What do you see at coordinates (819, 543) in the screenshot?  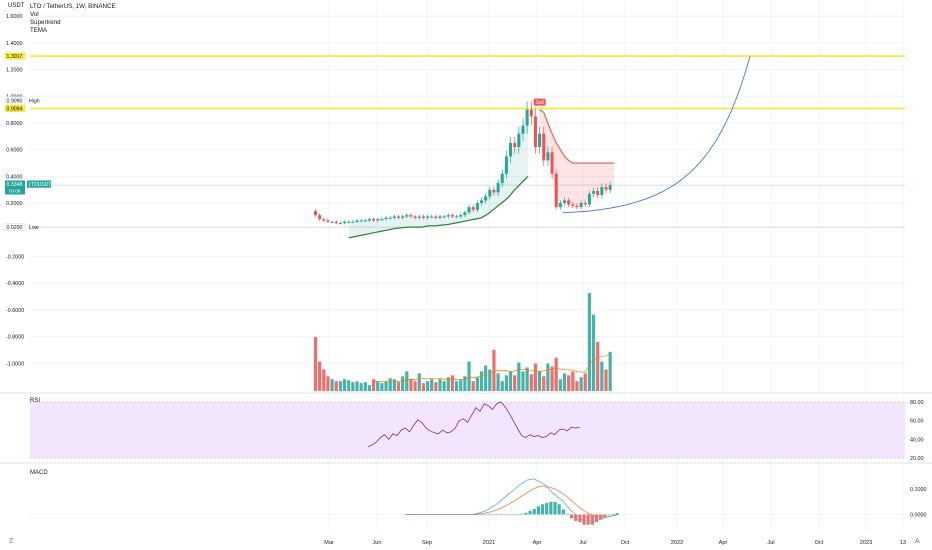 I see `x-tick-label: Oct` at bounding box center [819, 543].